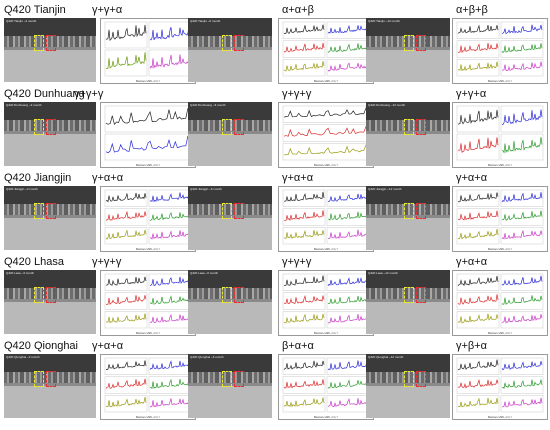  What do you see at coordinates (50, 50) in the screenshot?
I see `sem-image: Q420 Tianjin ~3 month` at bounding box center [50, 50].